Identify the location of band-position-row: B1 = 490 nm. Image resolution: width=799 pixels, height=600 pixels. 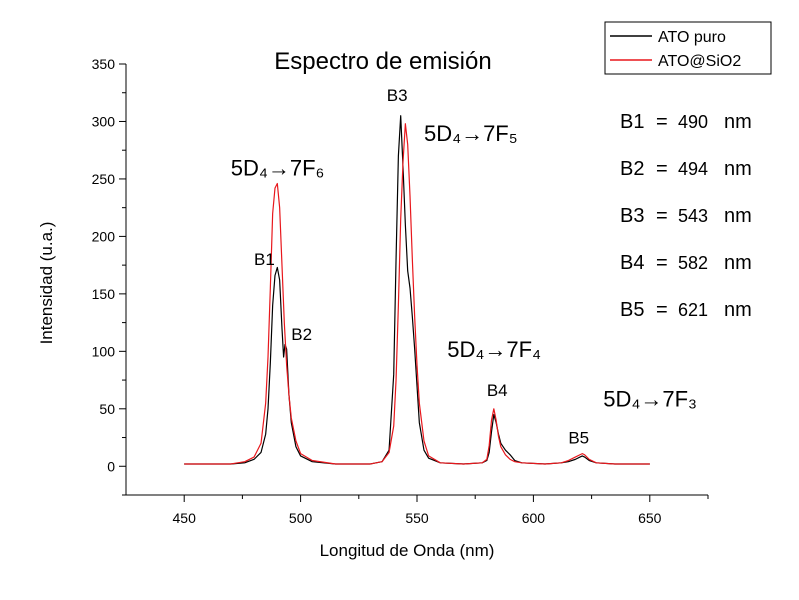
(686, 122).